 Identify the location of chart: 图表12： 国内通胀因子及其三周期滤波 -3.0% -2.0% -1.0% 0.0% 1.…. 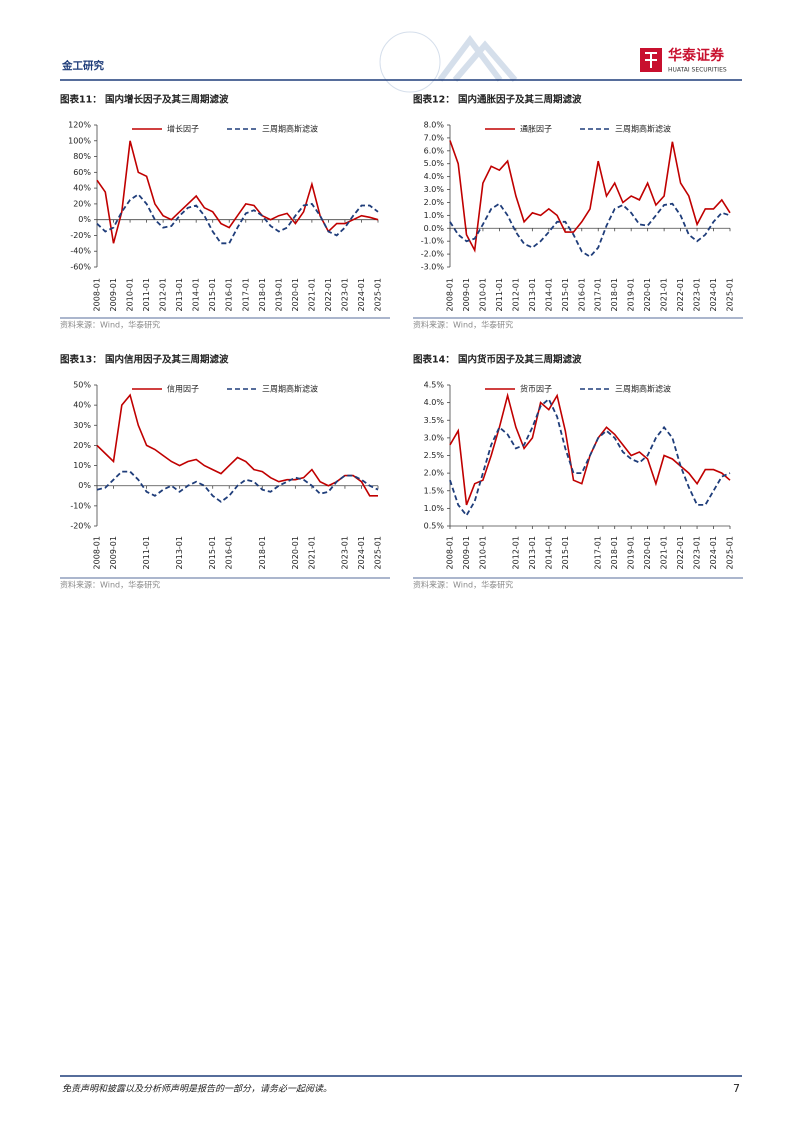
(578, 212).